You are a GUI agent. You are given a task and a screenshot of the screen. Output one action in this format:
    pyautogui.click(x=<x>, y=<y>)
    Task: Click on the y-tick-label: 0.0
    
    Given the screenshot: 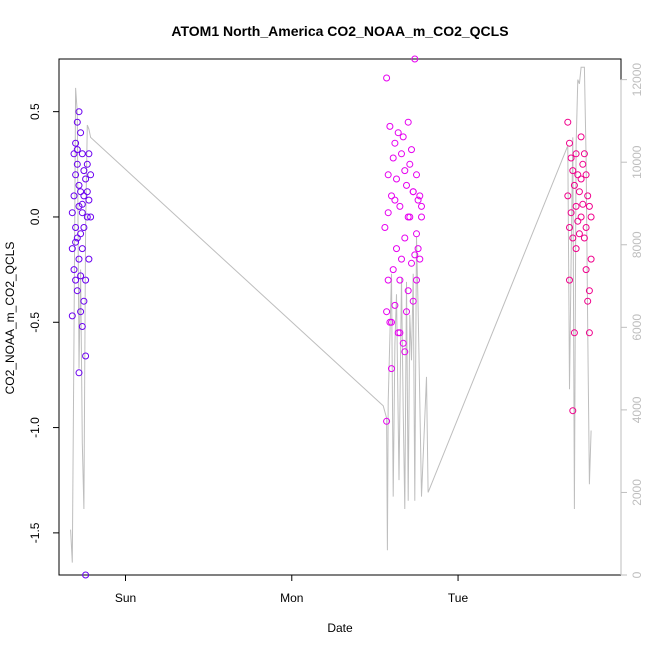 What is the action you would take?
    pyautogui.click(x=35, y=216)
    